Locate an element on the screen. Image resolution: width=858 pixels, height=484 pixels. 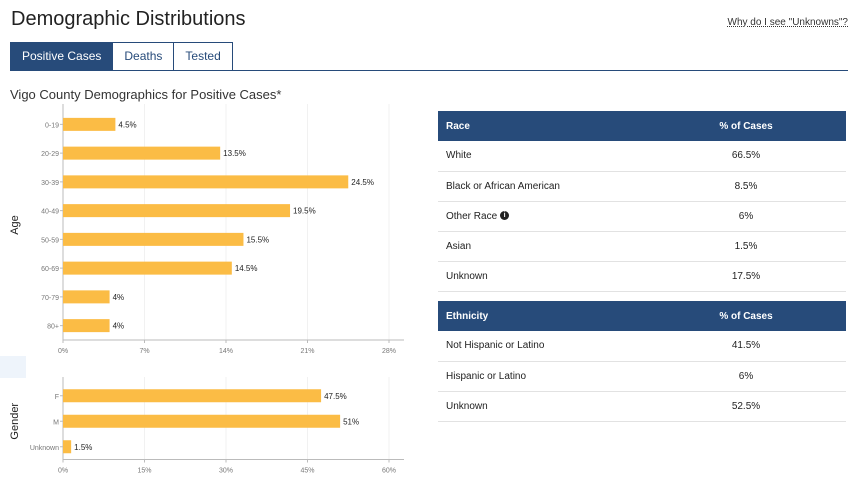
data-label: 1.5% is located at coordinates (83, 447).